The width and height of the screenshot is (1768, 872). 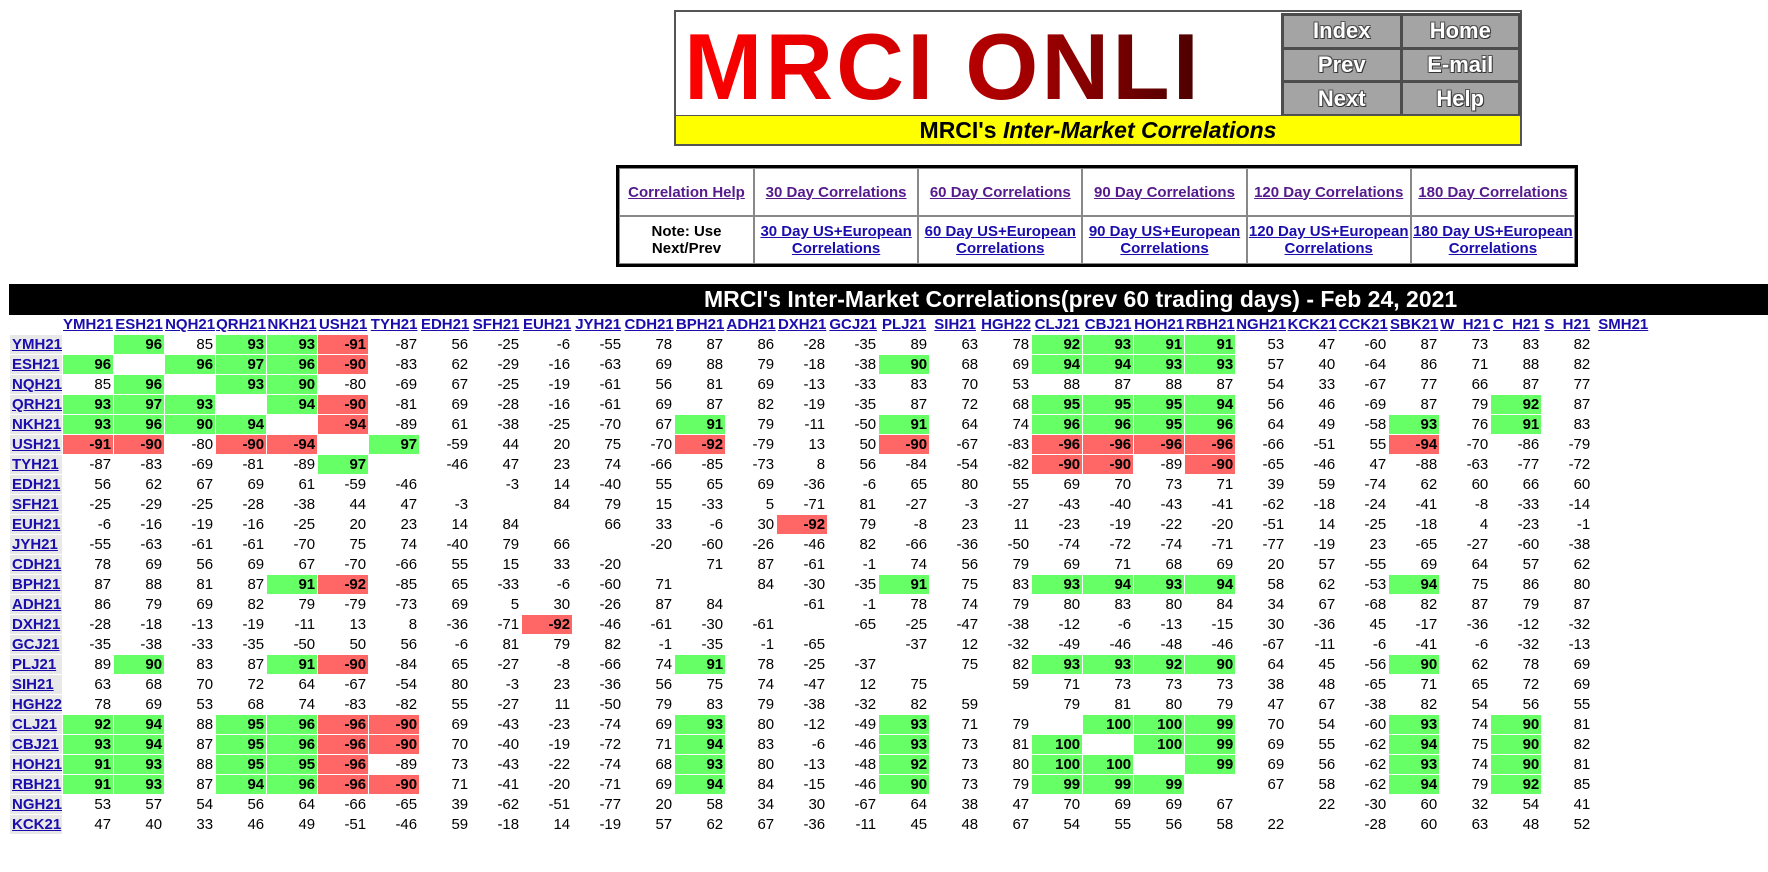 I want to click on 30-day-correlations-link: 30 Day Correlations, so click(x=836, y=192).